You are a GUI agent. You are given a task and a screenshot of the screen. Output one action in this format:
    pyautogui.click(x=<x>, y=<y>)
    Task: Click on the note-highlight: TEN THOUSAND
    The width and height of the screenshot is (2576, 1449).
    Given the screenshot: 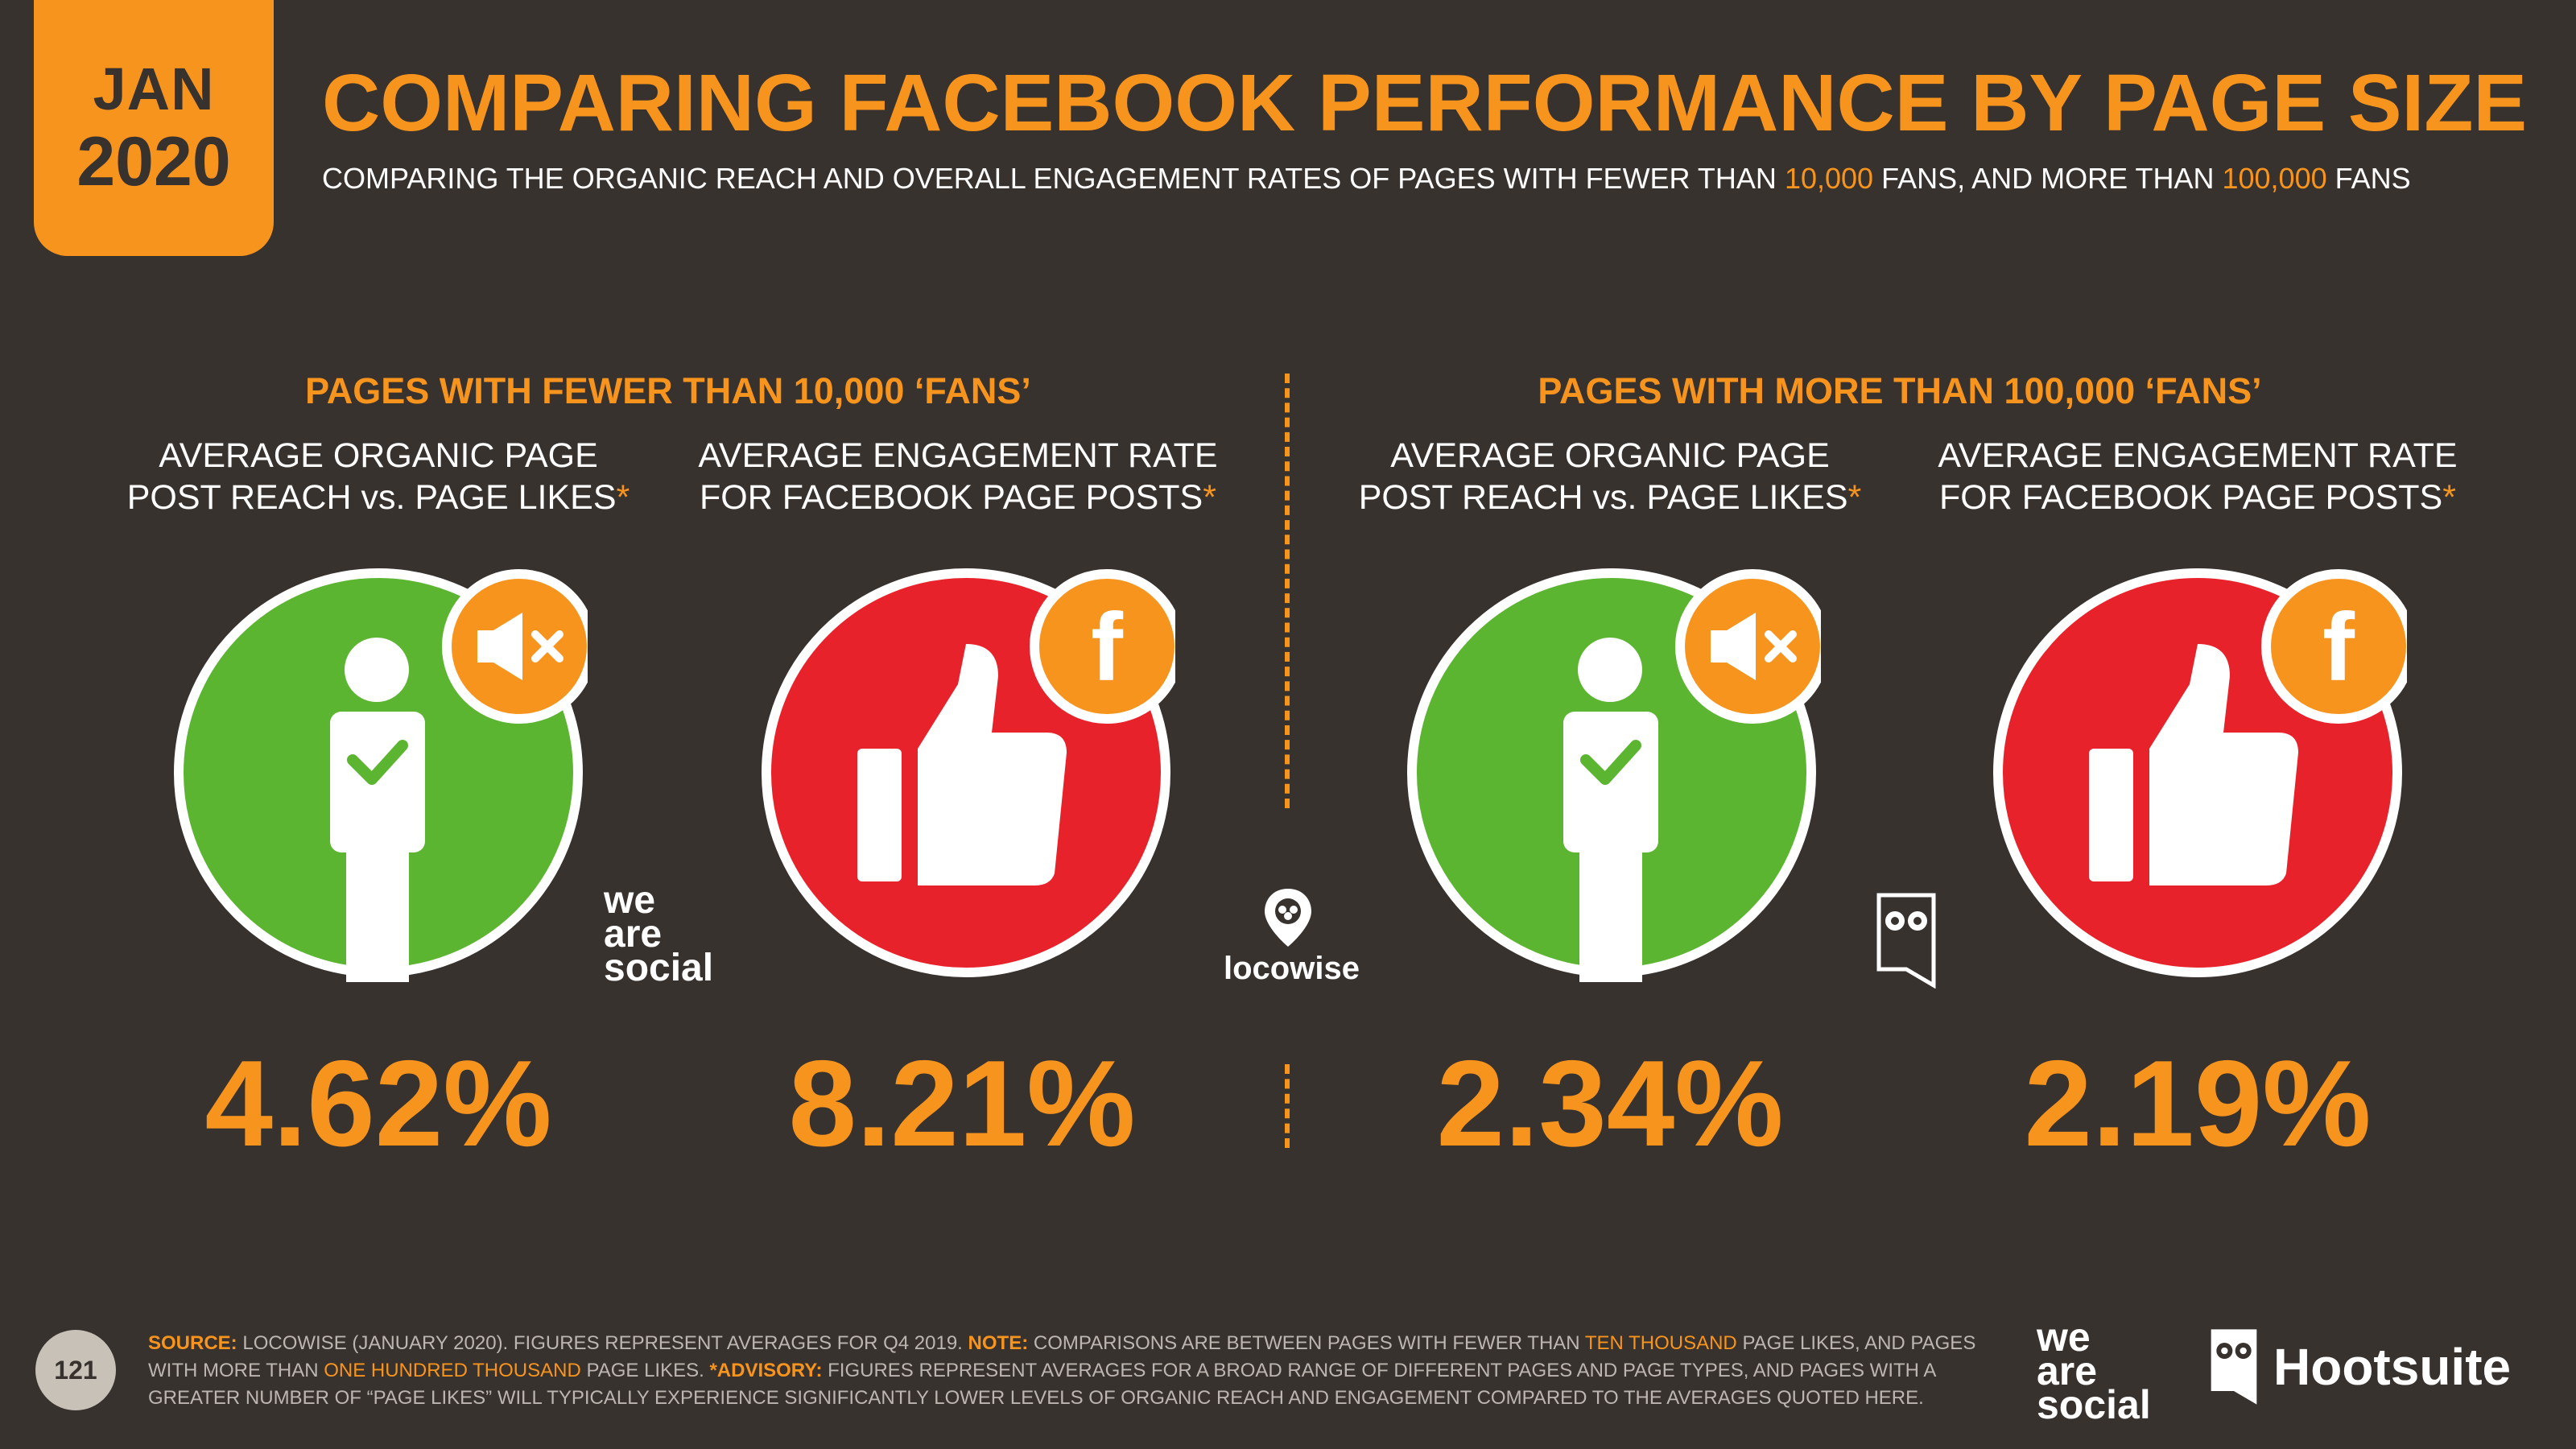 What is the action you would take?
    pyautogui.click(x=1660, y=1343)
    